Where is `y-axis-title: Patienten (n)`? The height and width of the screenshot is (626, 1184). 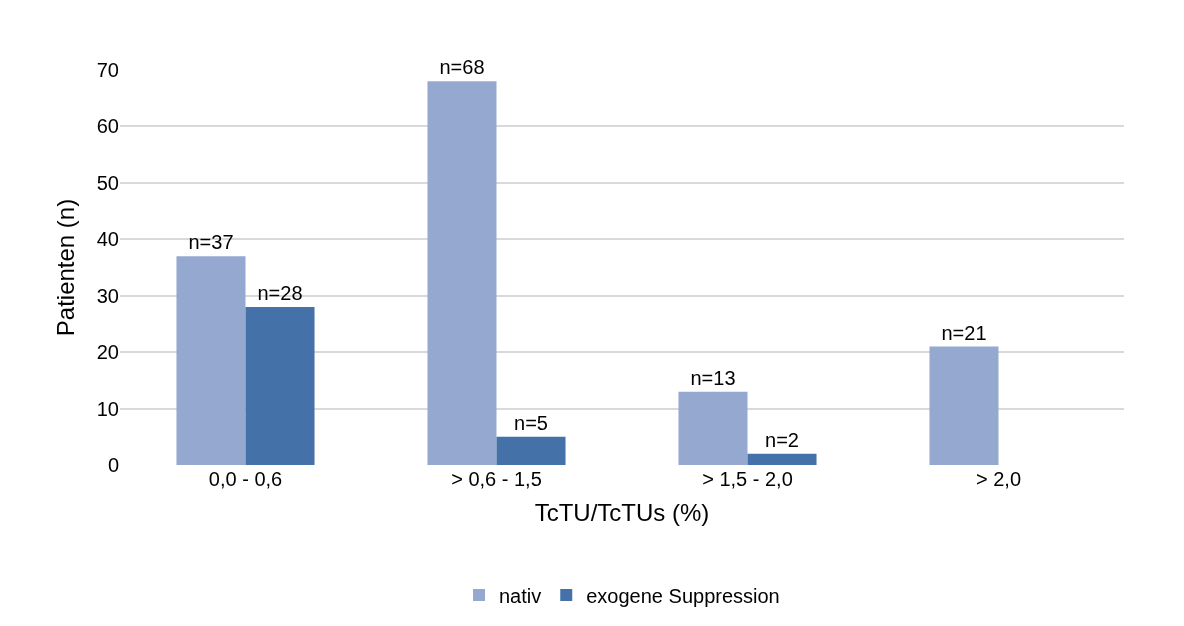
y-axis-title: Patienten (n) is located at coordinates (65, 267).